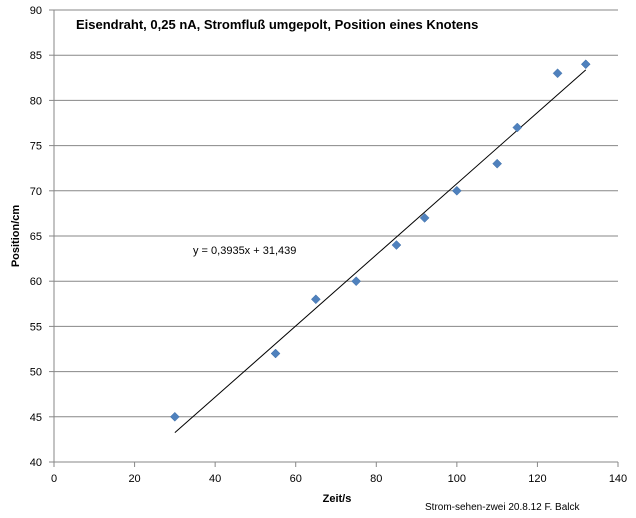  Describe the element at coordinates (16, 236) in the screenshot. I see `y-axis-label: Position/cm` at that location.